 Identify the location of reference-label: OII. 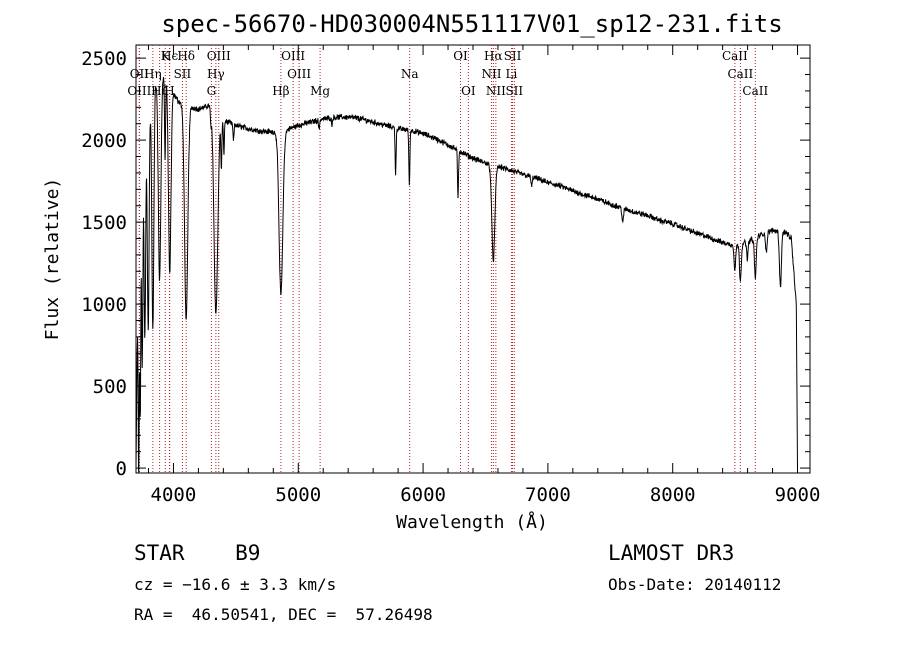
(140, 74).